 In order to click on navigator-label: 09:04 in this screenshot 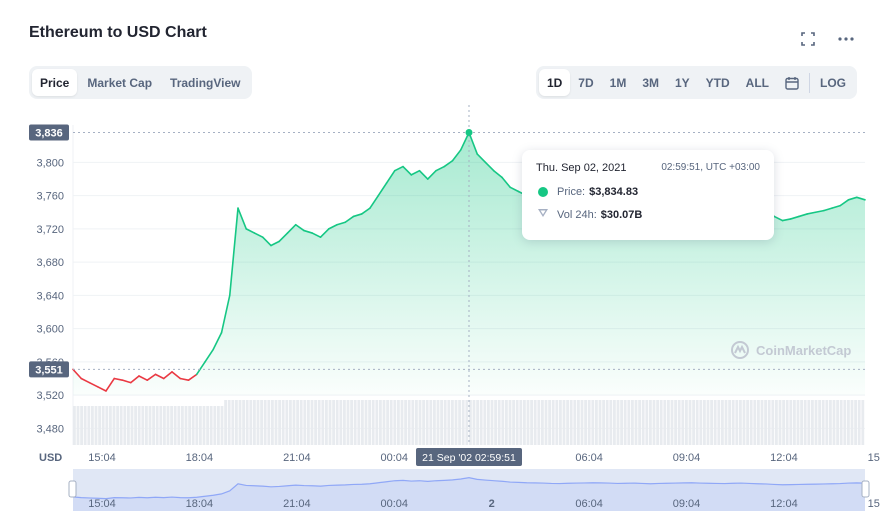, I will do `click(687, 504)`.